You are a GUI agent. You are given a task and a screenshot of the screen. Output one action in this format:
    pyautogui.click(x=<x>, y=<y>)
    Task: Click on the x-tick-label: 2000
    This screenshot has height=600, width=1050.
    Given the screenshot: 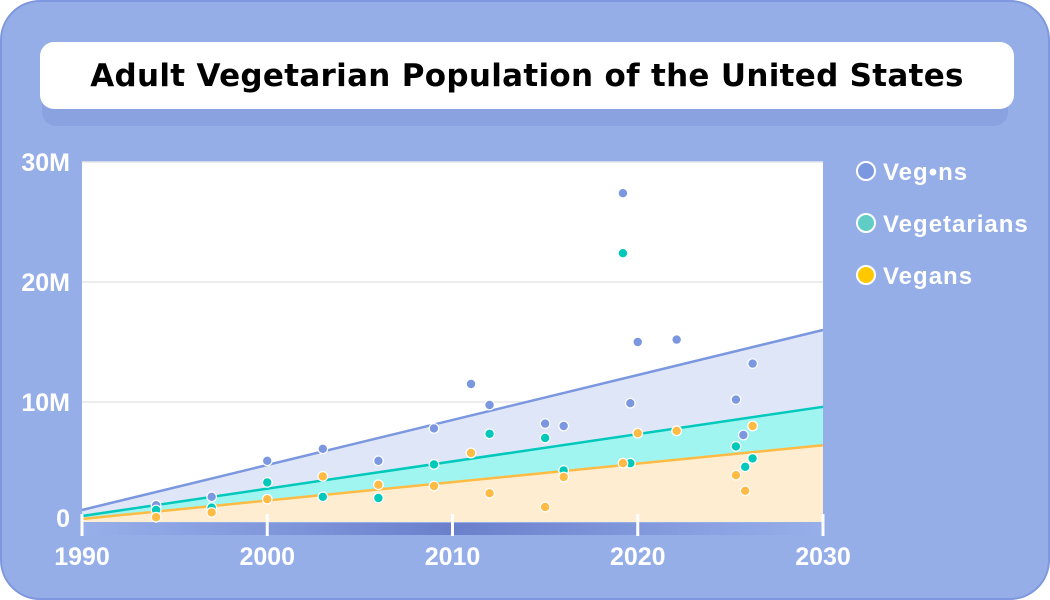 What is the action you would take?
    pyautogui.click(x=267, y=557)
    